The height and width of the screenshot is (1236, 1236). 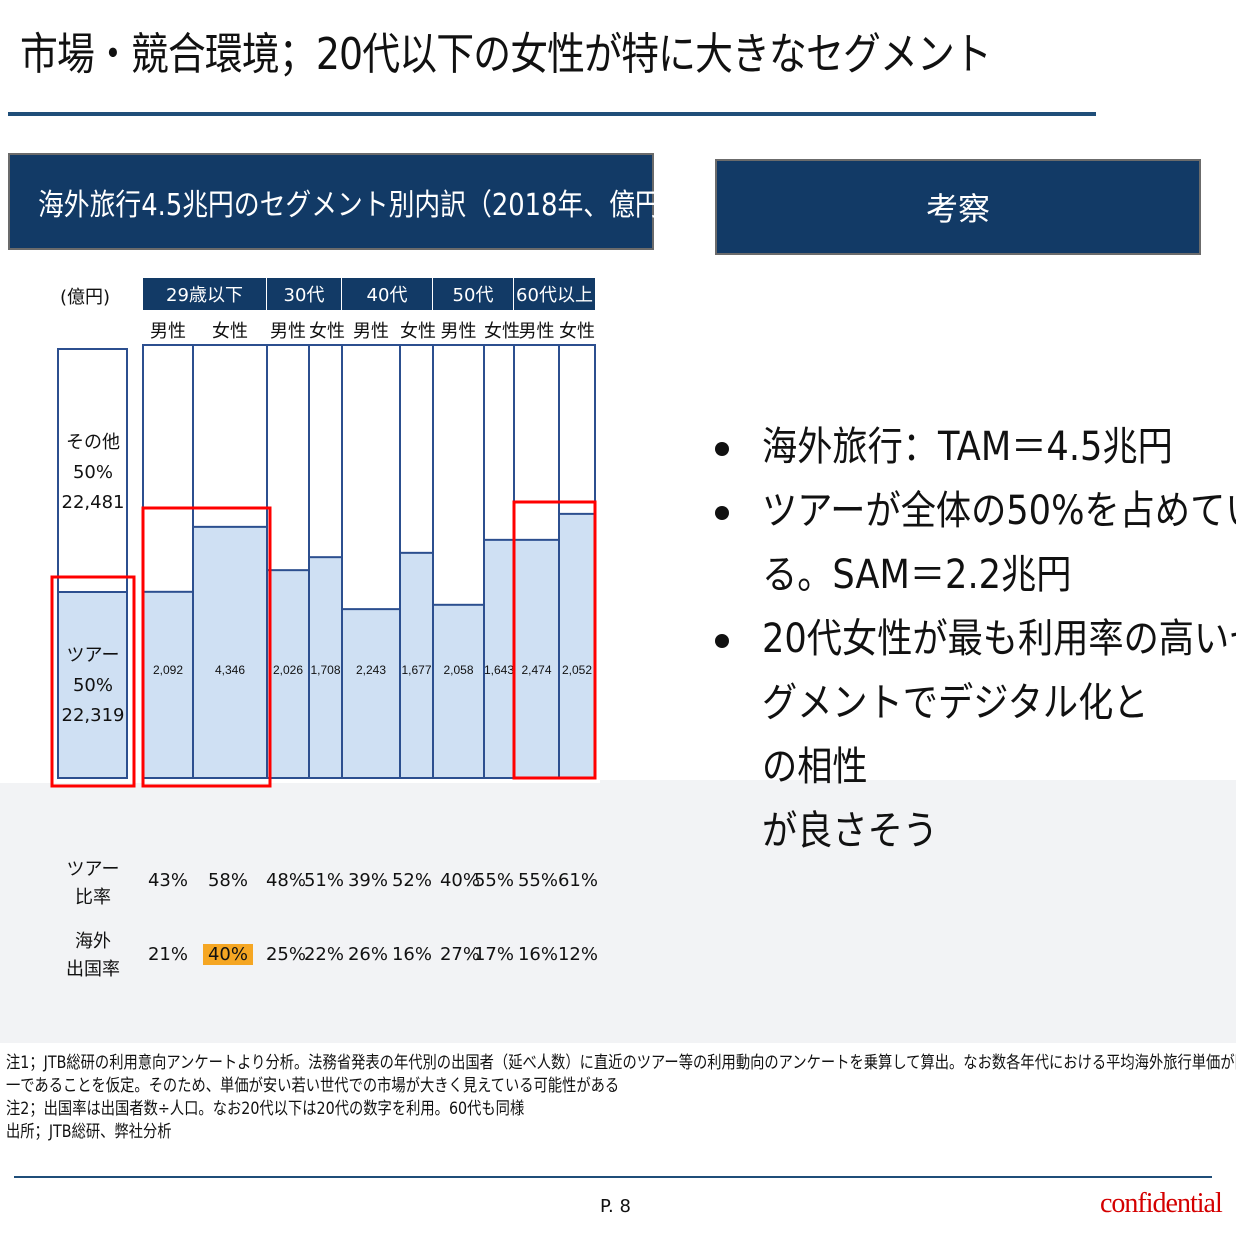 I want to click on title-divider, so click(x=552, y=114).